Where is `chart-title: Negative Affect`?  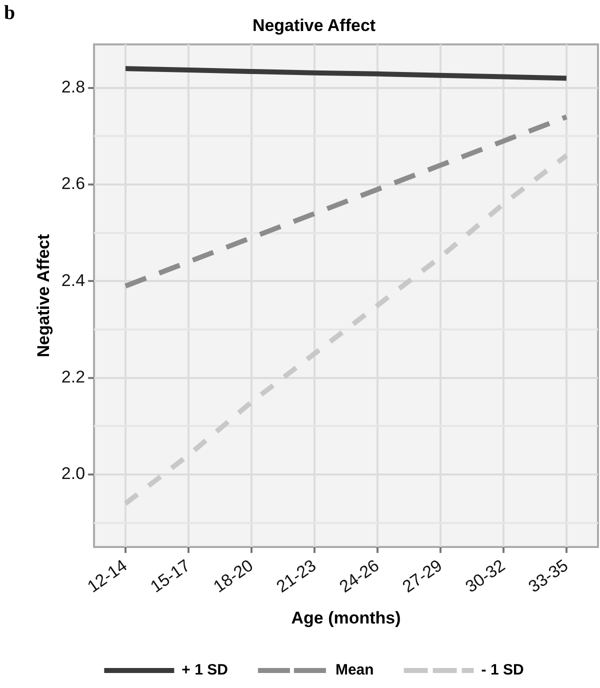
chart-title: Negative Affect is located at coordinates (314, 25).